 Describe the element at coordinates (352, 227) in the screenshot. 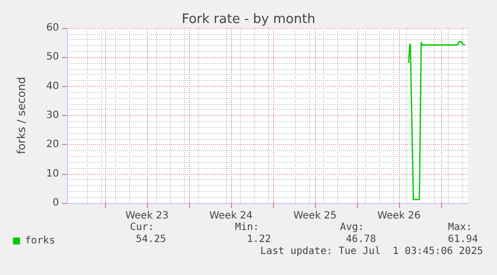

I see `text: Avg:` at that location.